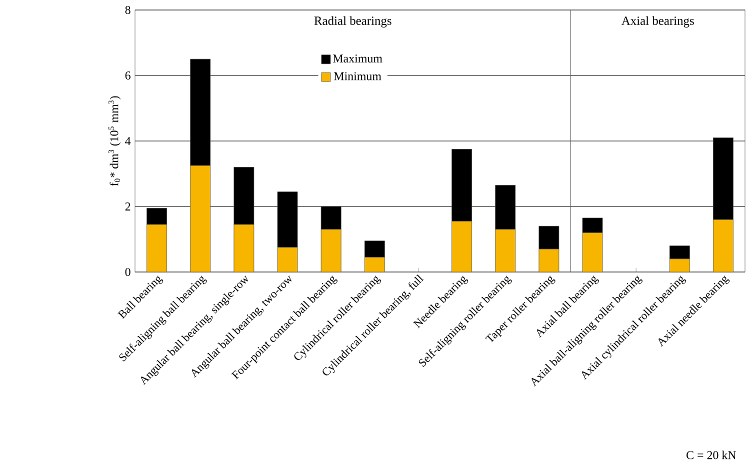  Describe the element at coordinates (353, 22) in the screenshot. I see `chart-title: Radial bearings` at that location.